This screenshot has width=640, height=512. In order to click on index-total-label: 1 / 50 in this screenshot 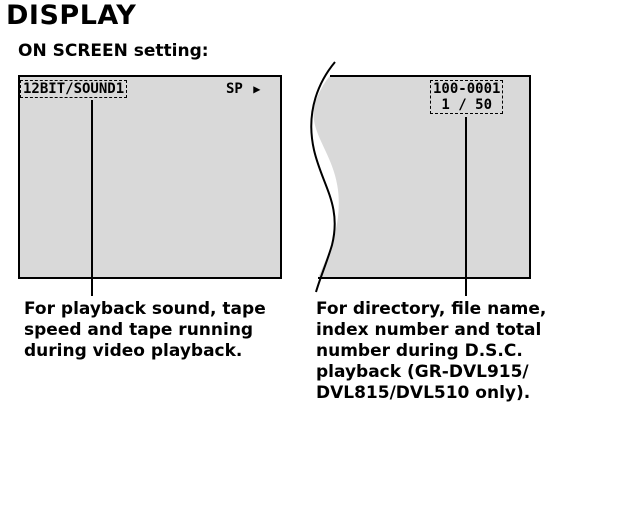, I will do `click(466, 105)`.